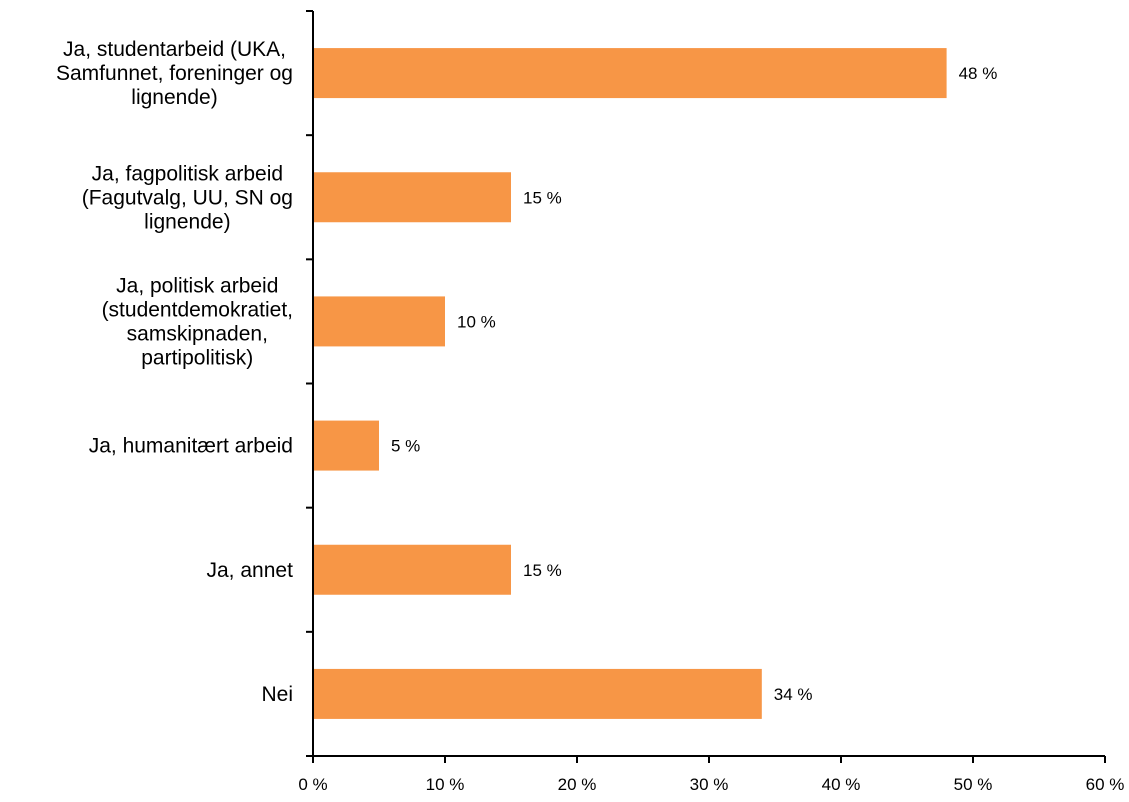 Image resolution: width=1129 pixels, height=802 pixels. I want to click on value-label-4: 15 %, so click(542, 570).